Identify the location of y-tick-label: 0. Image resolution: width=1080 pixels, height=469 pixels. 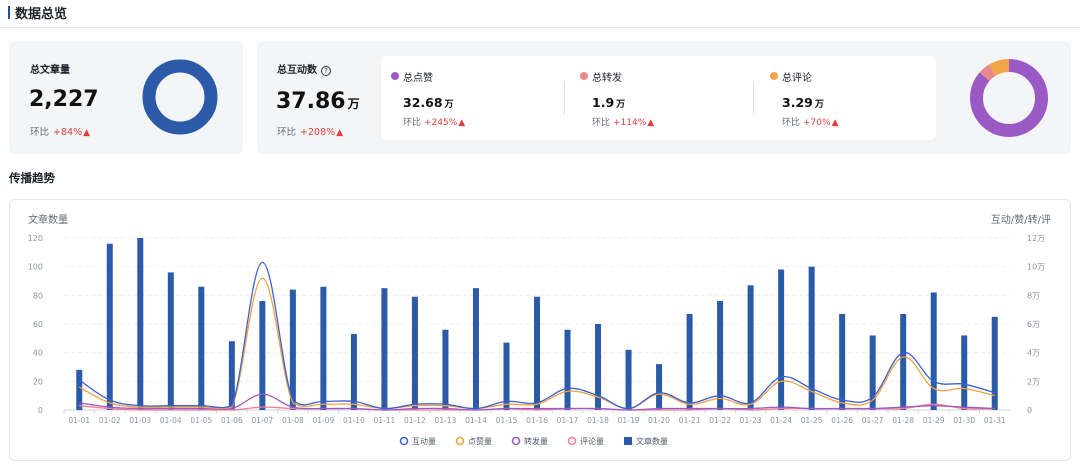
(40, 410).